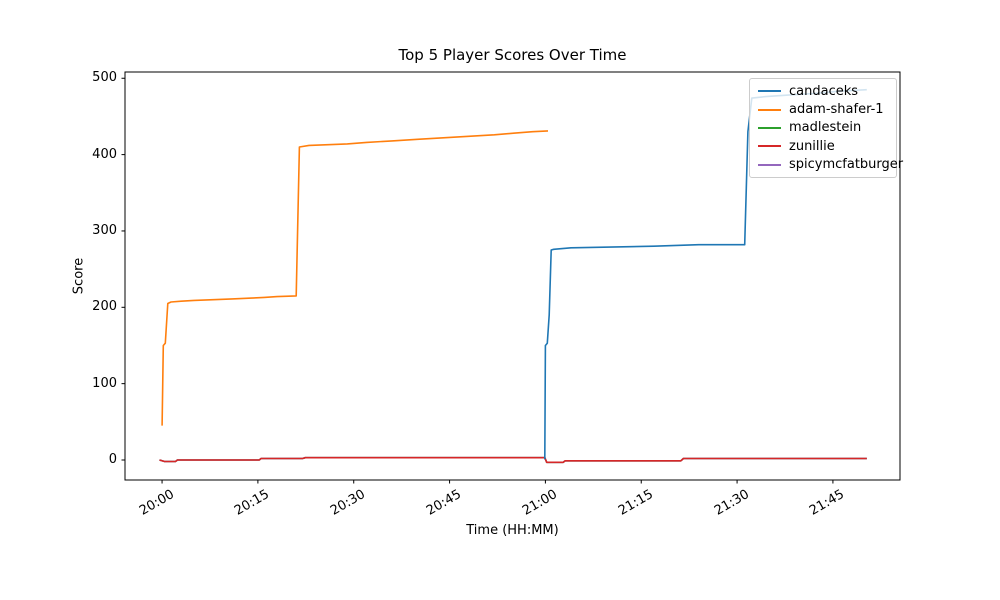 This screenshot has height=600, width=1000. I want to click on legend-line-sample-zunillie, so click(769, 146).